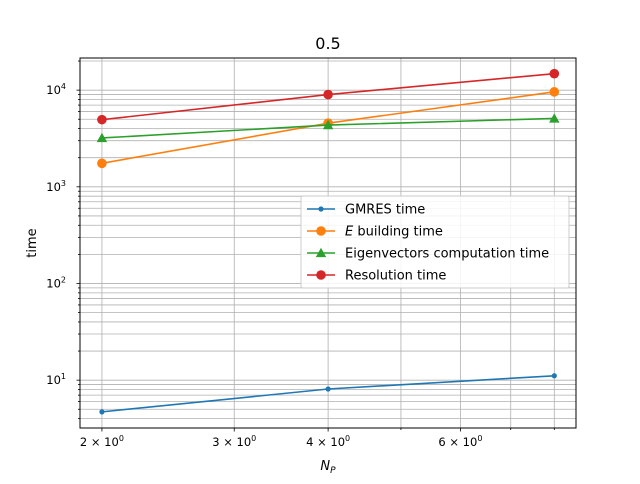 The image size is (640, 484). What do you see at coordinates (56, 186) in the screenshot?
I see `y-tick-label: 103` at bounding box center [56, 186].